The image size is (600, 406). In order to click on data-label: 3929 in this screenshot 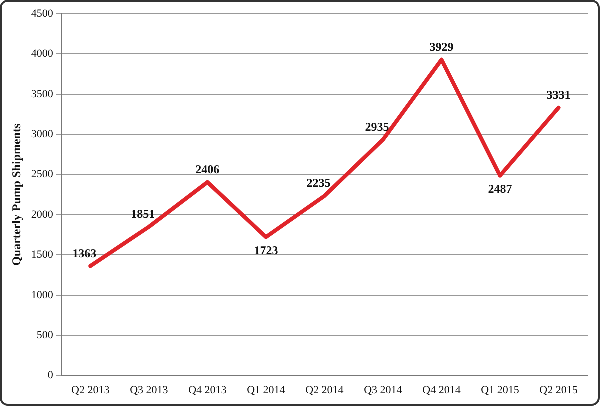, I will do `click(442, 47)`.